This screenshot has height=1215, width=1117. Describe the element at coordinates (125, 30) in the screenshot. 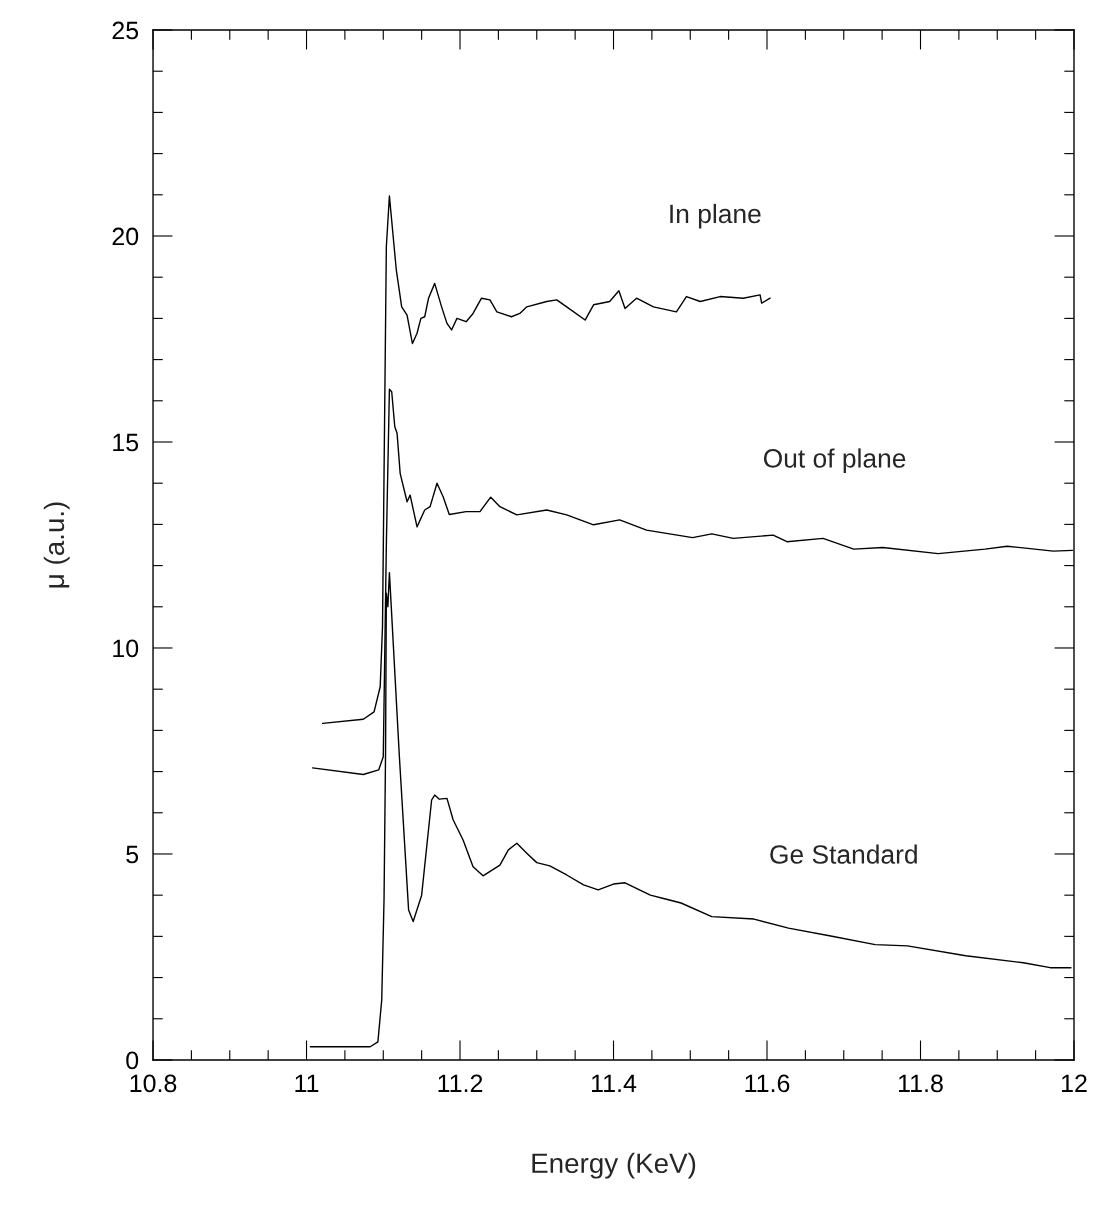

I see `y-tick-label: 25` at that location.